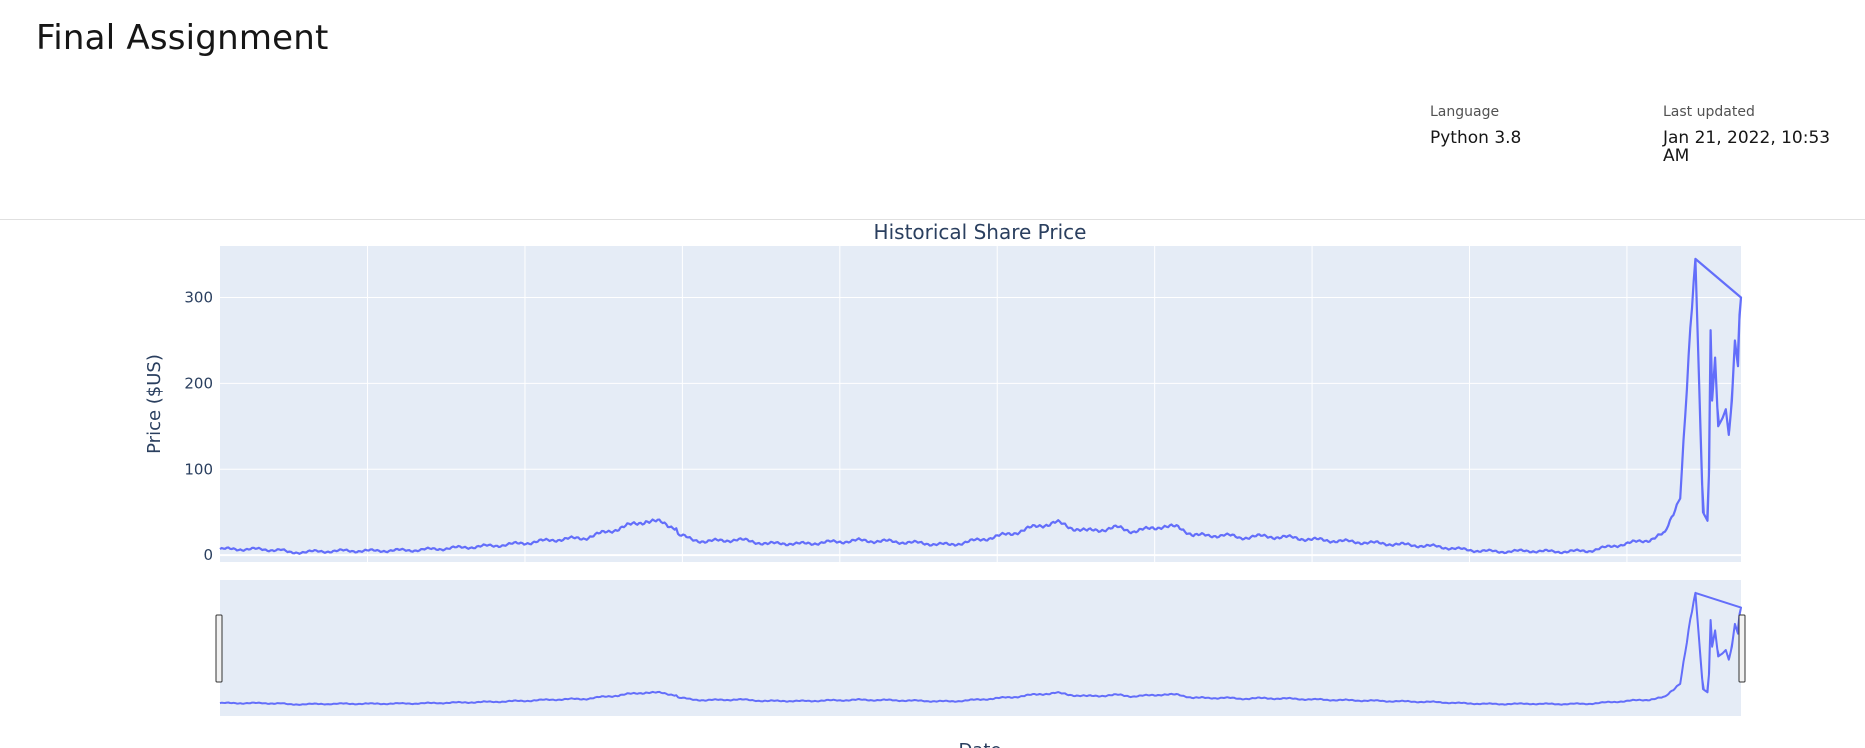  I want to click on last-updated-info: Last updated Jan 21, 2022, 10:53 AM, so click(1758, 134).